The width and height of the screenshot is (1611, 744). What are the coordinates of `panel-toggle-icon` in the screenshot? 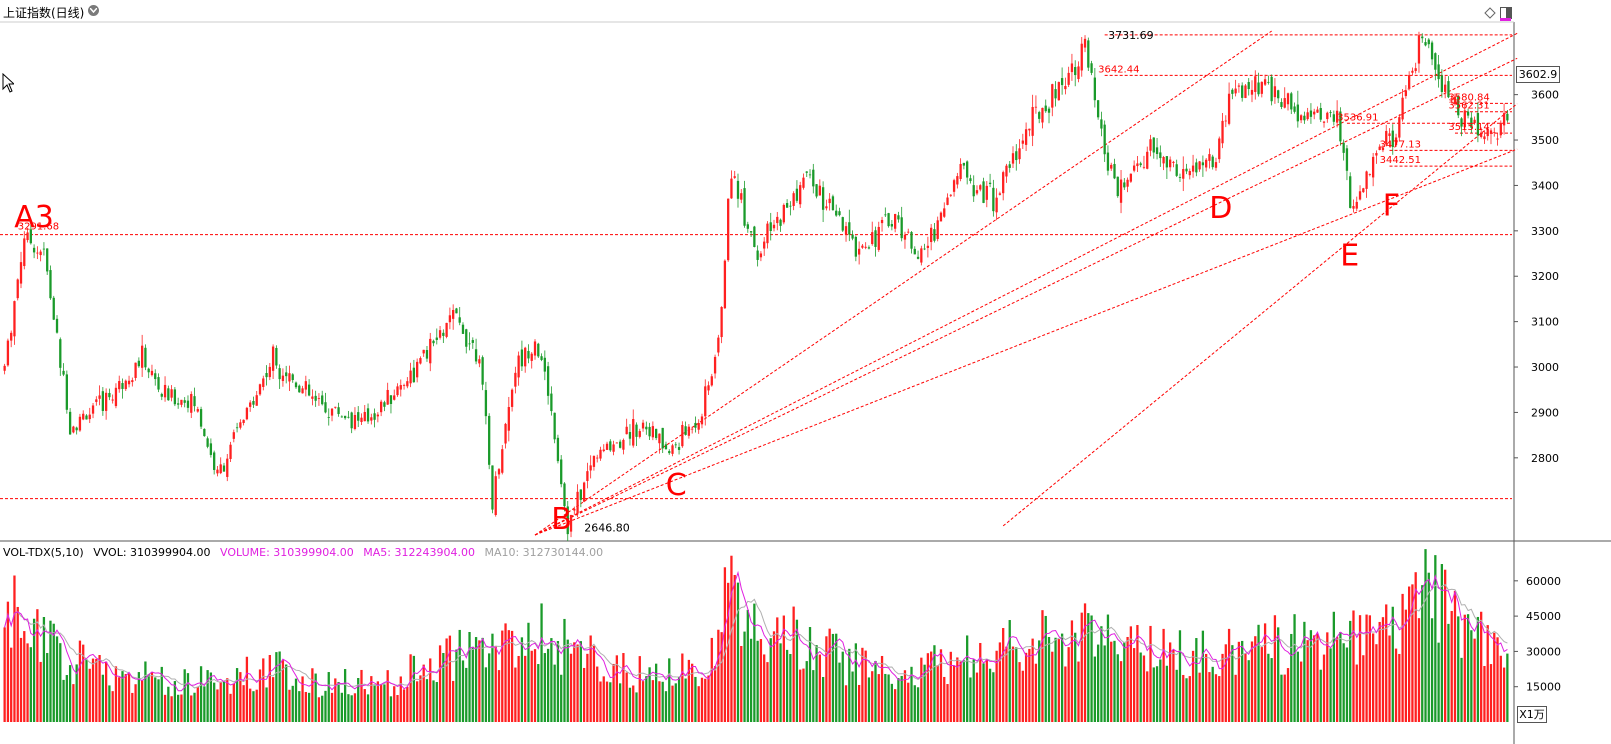 It's located at (1506, 11).